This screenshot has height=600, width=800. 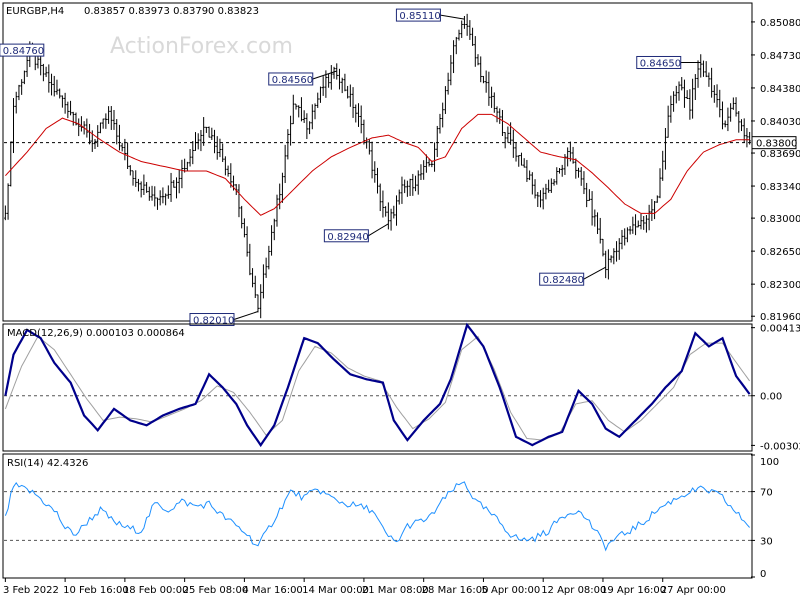 What do you see at coordinates (573, 590) in the screenshot?
I see `time-tick-label: 12 Apr 08:00` at bounding box center [573, 590].